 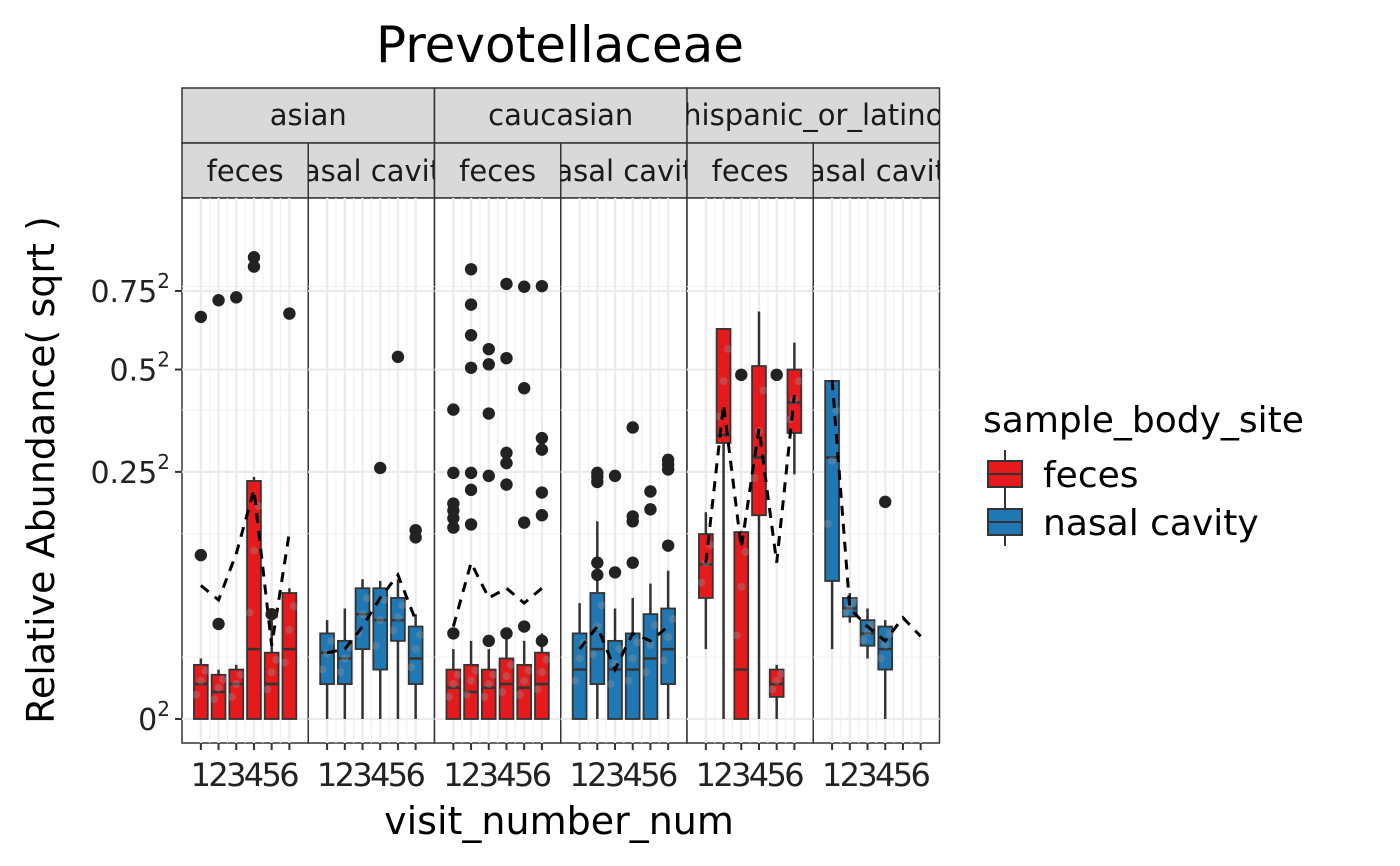 I want to click on y-tick-label: 0.752, so click(x=130, y=289).